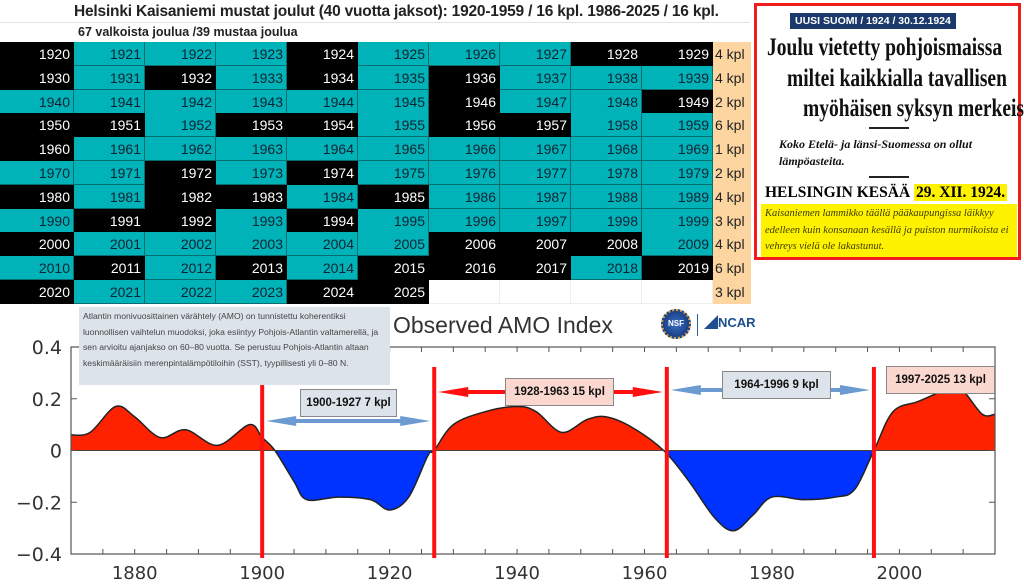 The height and width of the screenshot is (584, 1024). Describe the element at coordinates (37, 77) in the screenshot. I see `black-christmas-cell: 1930` at that location.